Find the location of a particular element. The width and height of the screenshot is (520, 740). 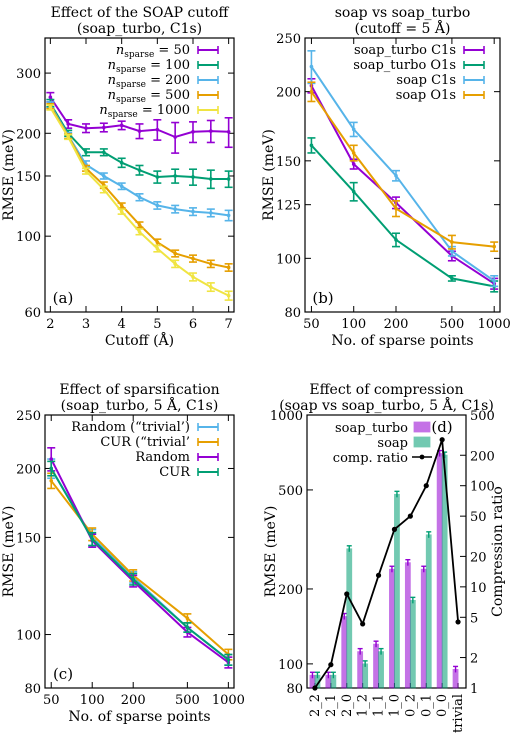

series-line is located at coordinates (402, 169).